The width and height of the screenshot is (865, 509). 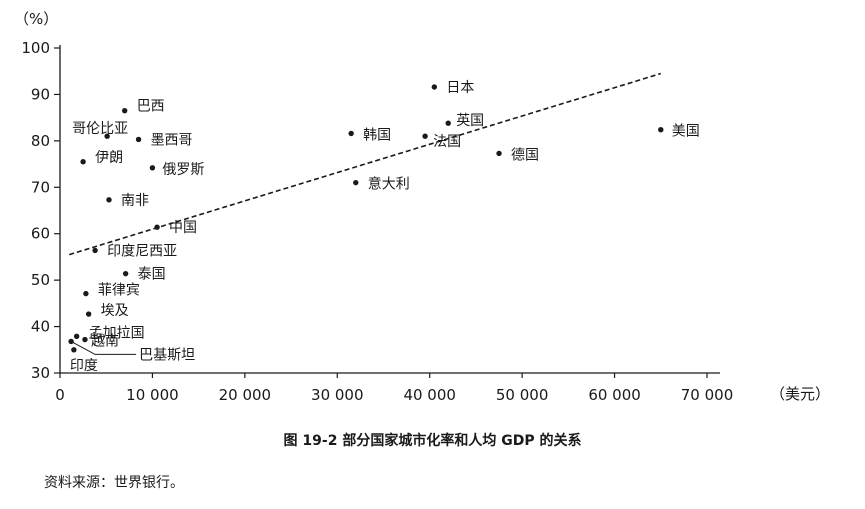 I want to click on point-label: 中国, so click(x=183, y=228).